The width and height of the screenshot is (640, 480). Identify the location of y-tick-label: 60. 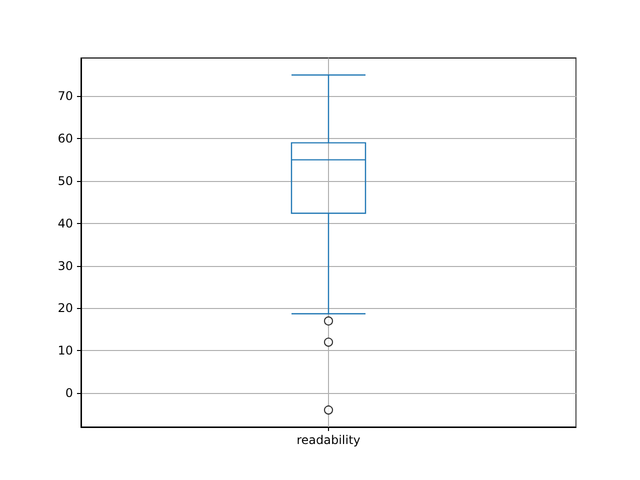
(65, 139).